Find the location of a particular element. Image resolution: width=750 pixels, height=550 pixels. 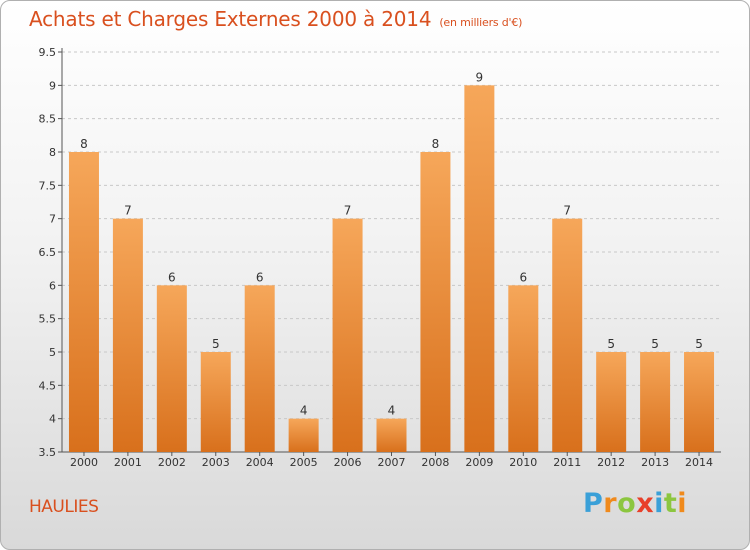

data-label: 9 is located at coordinates (480, 77).